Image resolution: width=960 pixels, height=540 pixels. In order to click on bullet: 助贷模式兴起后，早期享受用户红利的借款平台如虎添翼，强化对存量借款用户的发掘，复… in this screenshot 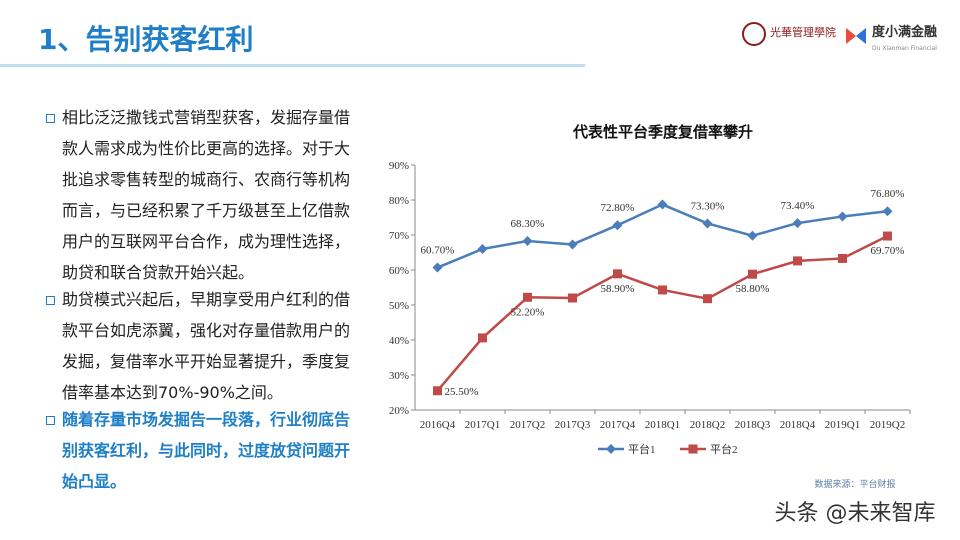, I will do `click(203, 346)`.